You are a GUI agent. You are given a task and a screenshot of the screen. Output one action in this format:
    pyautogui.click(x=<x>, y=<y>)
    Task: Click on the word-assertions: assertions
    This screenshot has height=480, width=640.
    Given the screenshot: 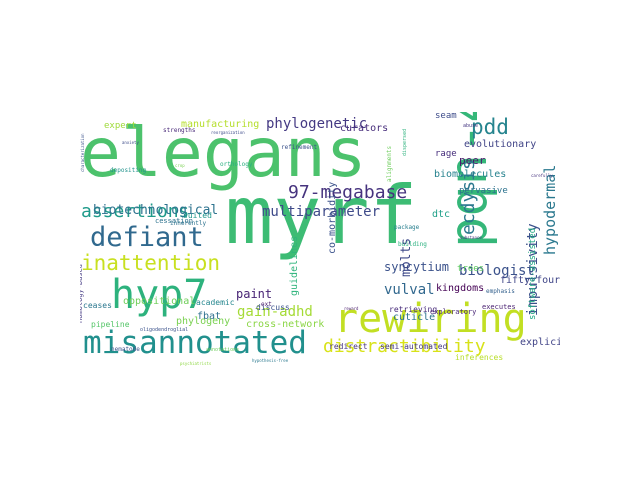 What is the action you would take?
    pyautogui.click(x=135, y=211)
    